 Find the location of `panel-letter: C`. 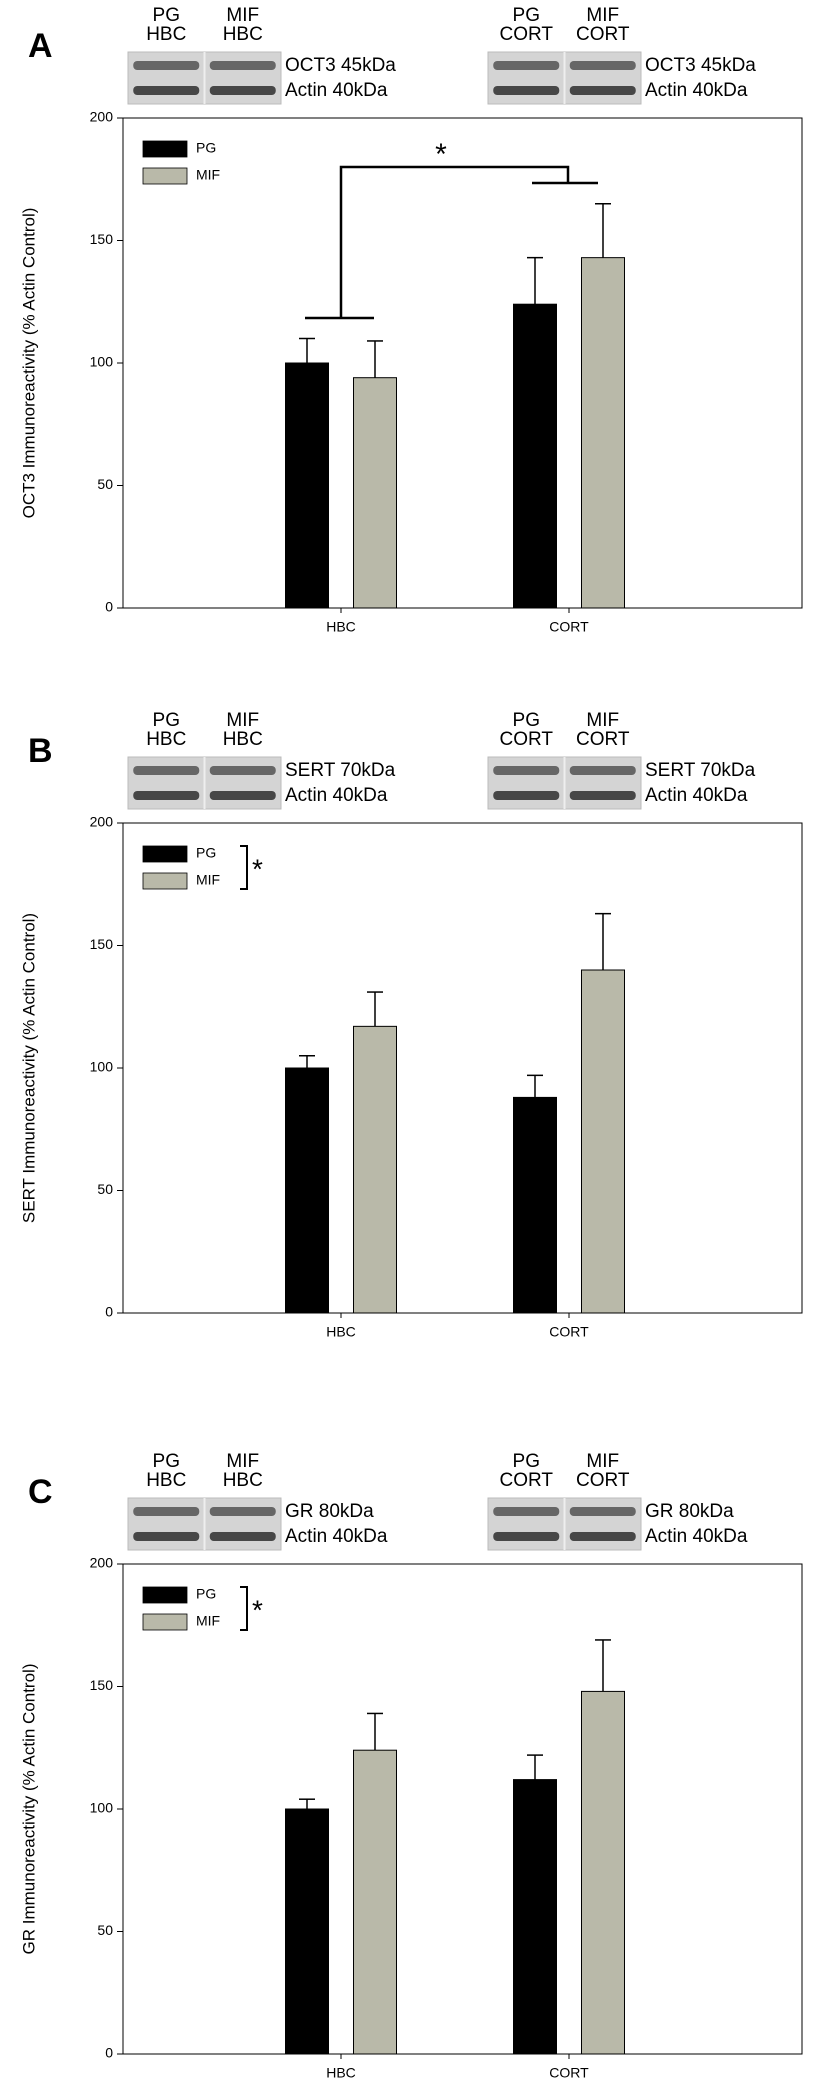

panel-letter: C is located at coordinates (40, 1492).